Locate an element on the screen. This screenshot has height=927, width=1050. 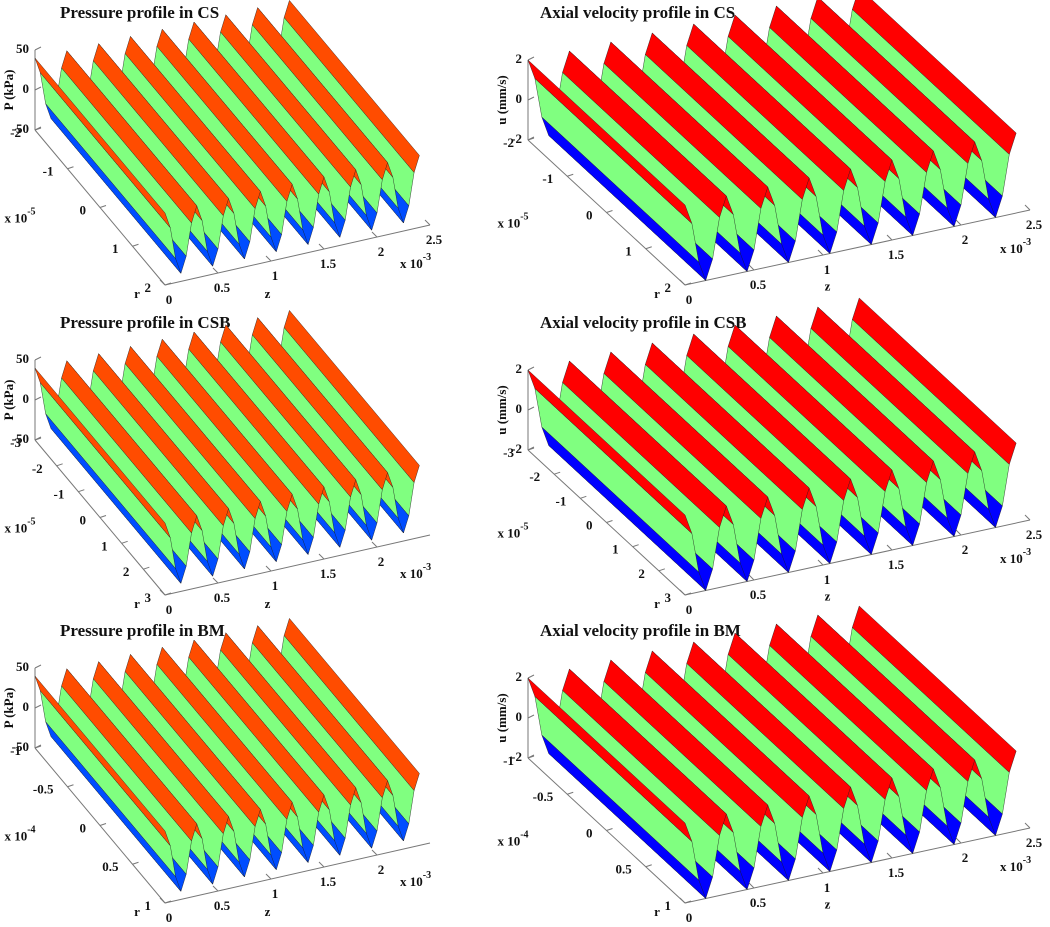
chart-title: Pressure profile in CS is located at coordinates (139, 12).